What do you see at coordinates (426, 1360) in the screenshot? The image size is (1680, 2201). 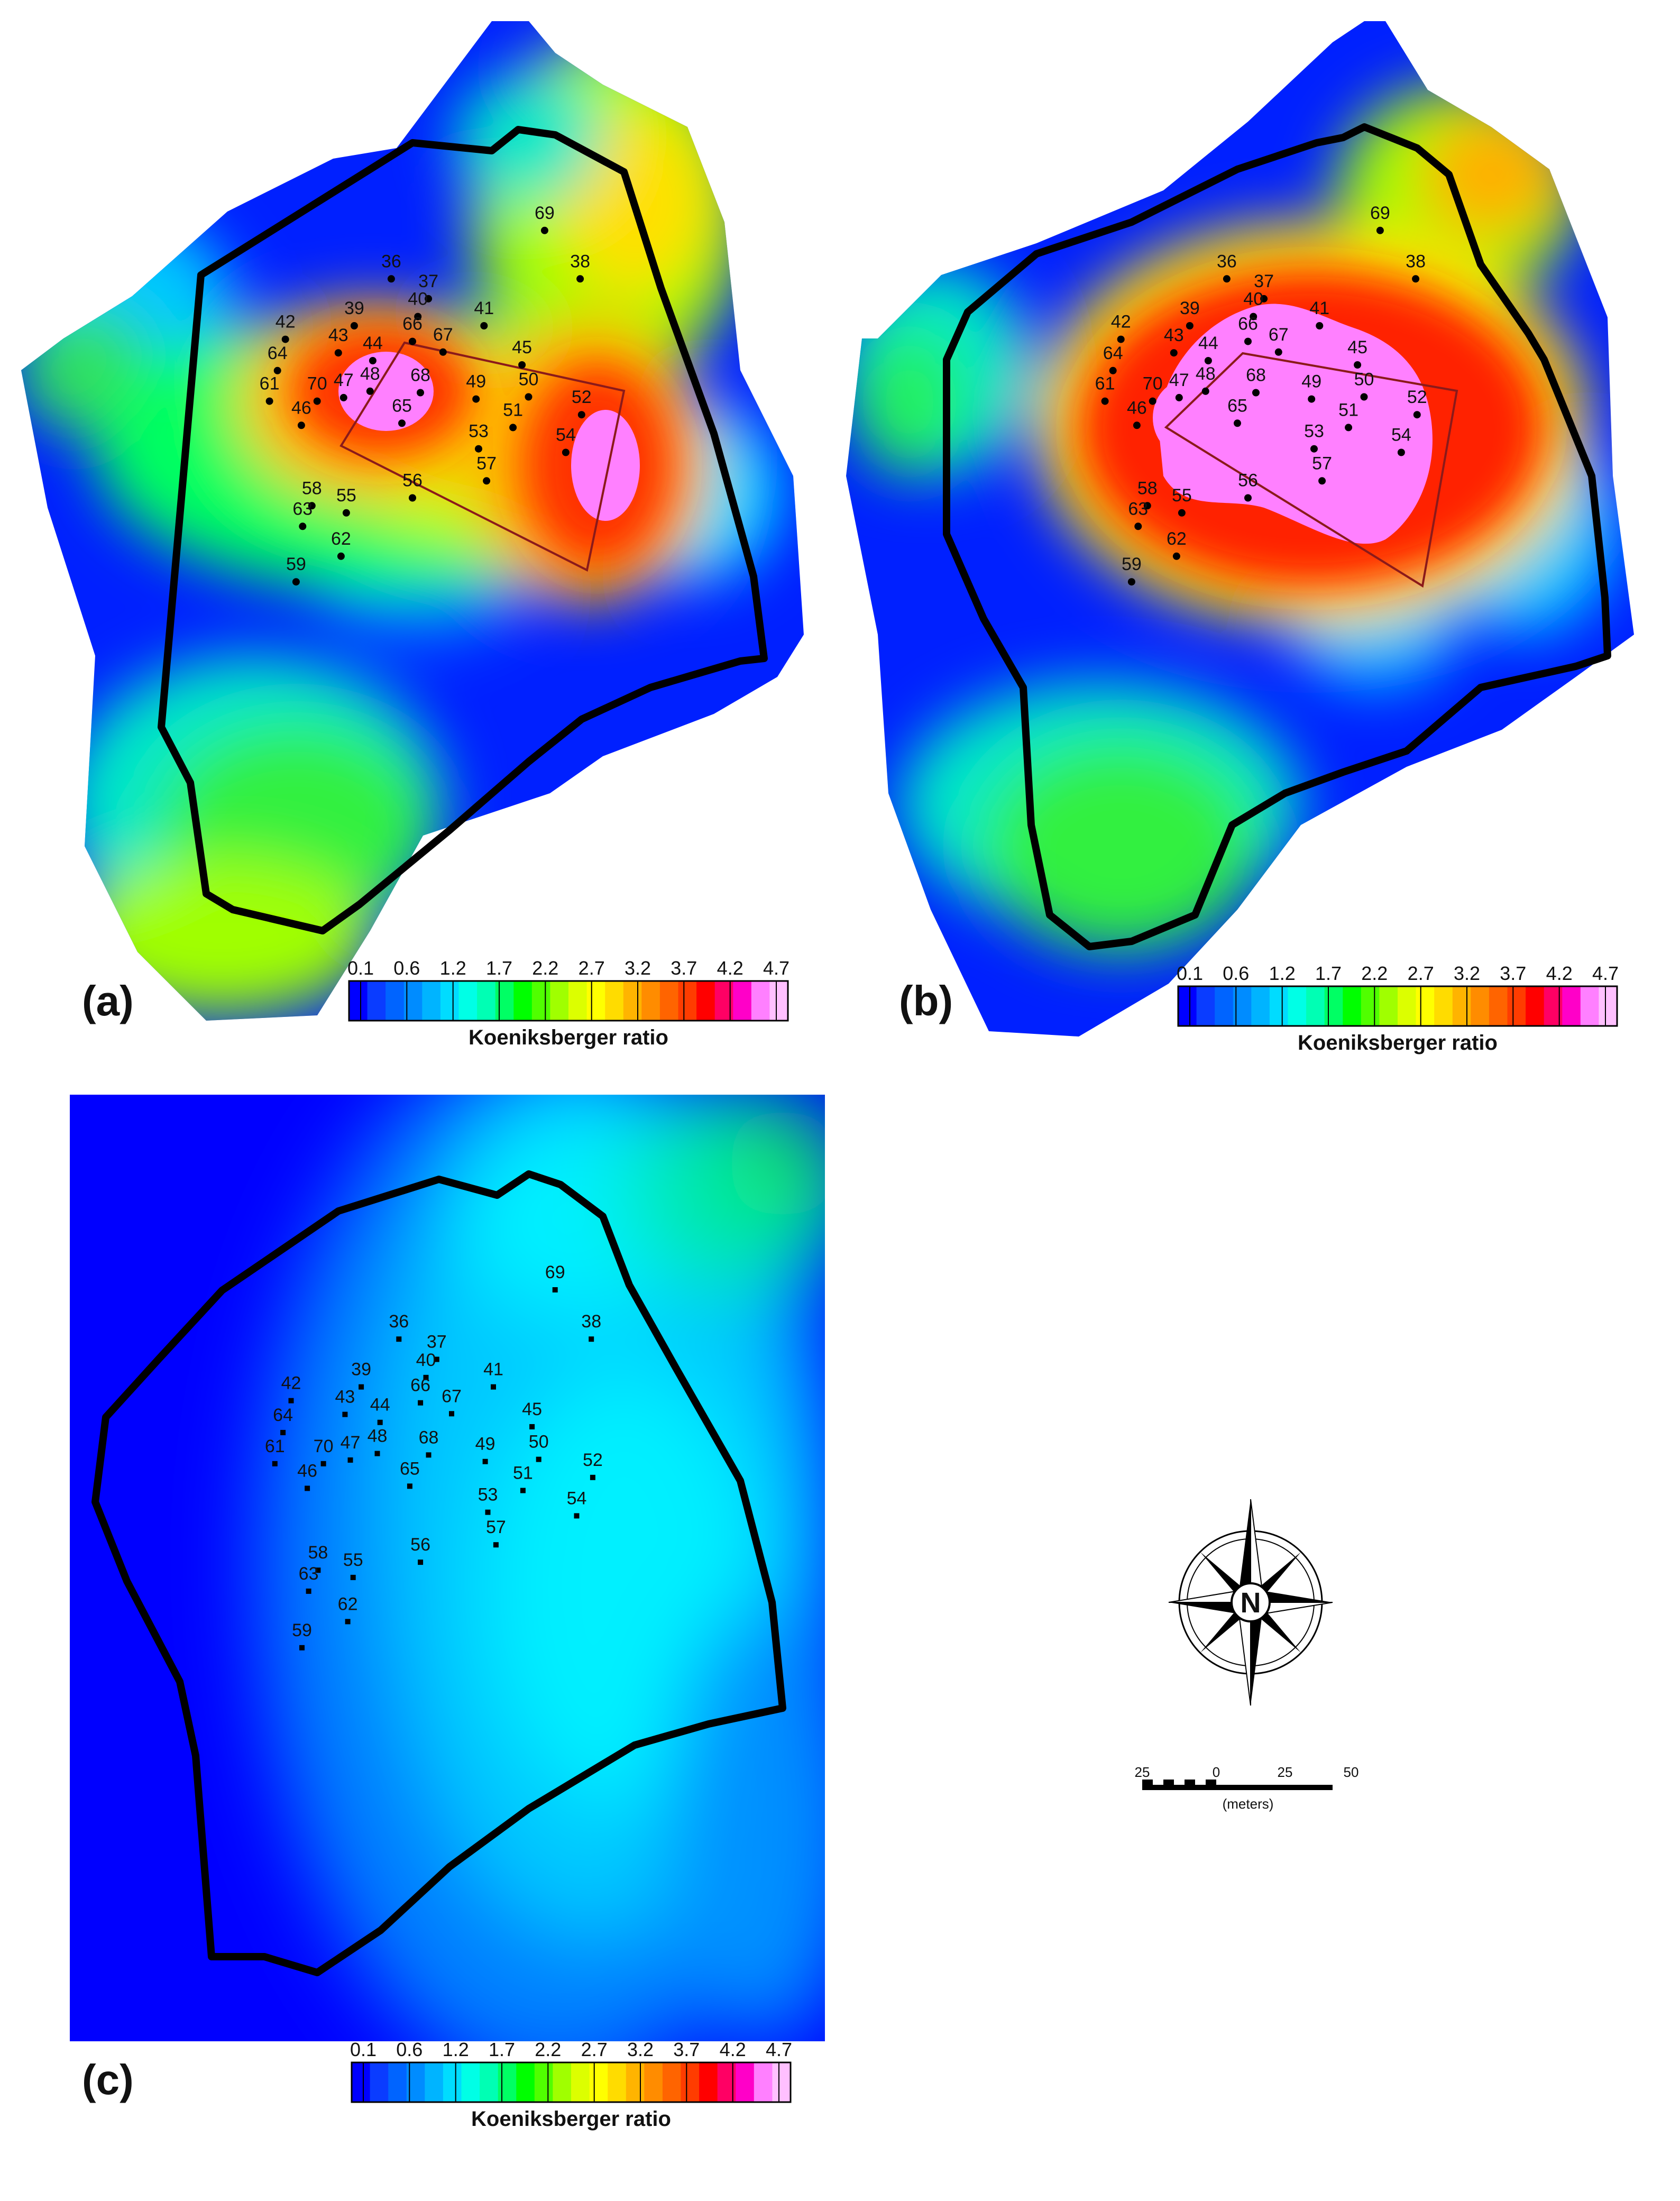 I see `station-label: 40` at bounding box center [426, 1360].